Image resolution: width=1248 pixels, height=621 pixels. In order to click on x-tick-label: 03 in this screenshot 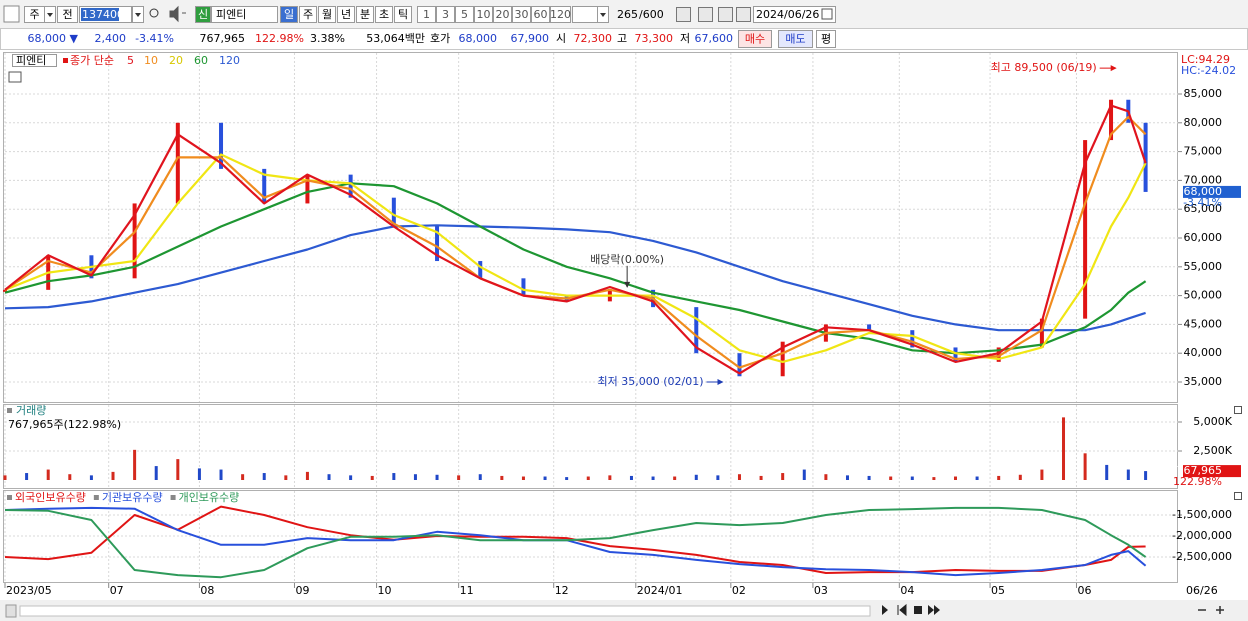, I will do `click(821, 590)`.